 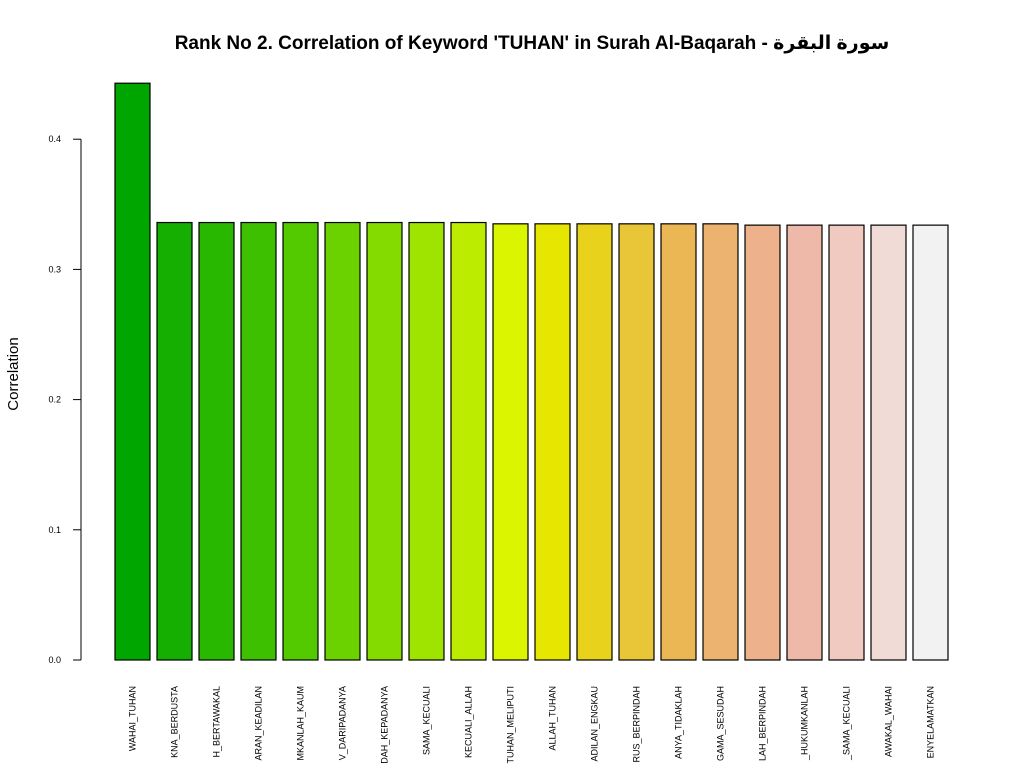 What do you see at coordinates (637, 724) in the screenshot?
I see `x-category-label: RUS_BERPINDAH` at bounding box center [637, 724].